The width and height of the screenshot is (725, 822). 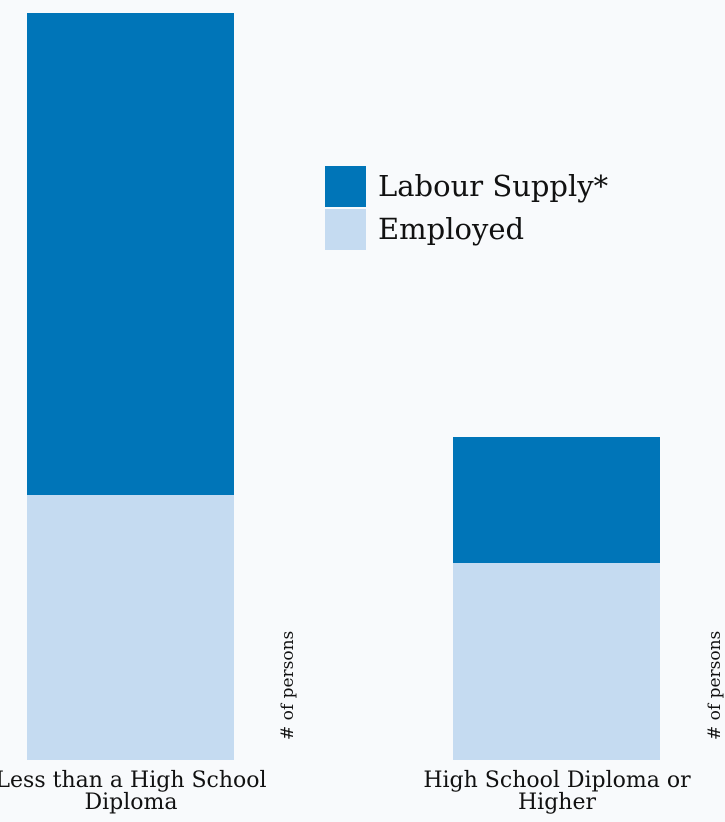 I want to click on bar-2-employed, so click(x=556, y=661).